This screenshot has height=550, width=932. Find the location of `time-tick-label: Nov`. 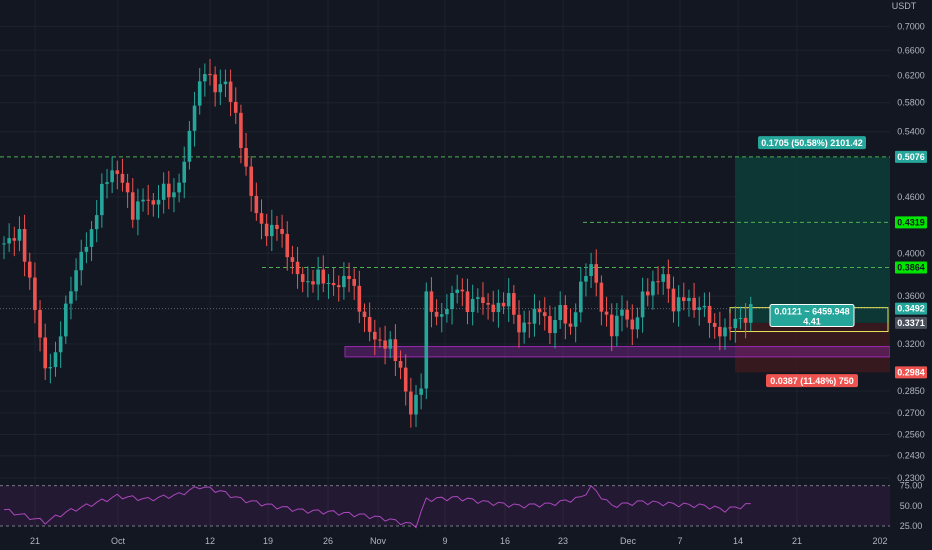

time-tick-label: Nov is located at coordinates (378, 541).